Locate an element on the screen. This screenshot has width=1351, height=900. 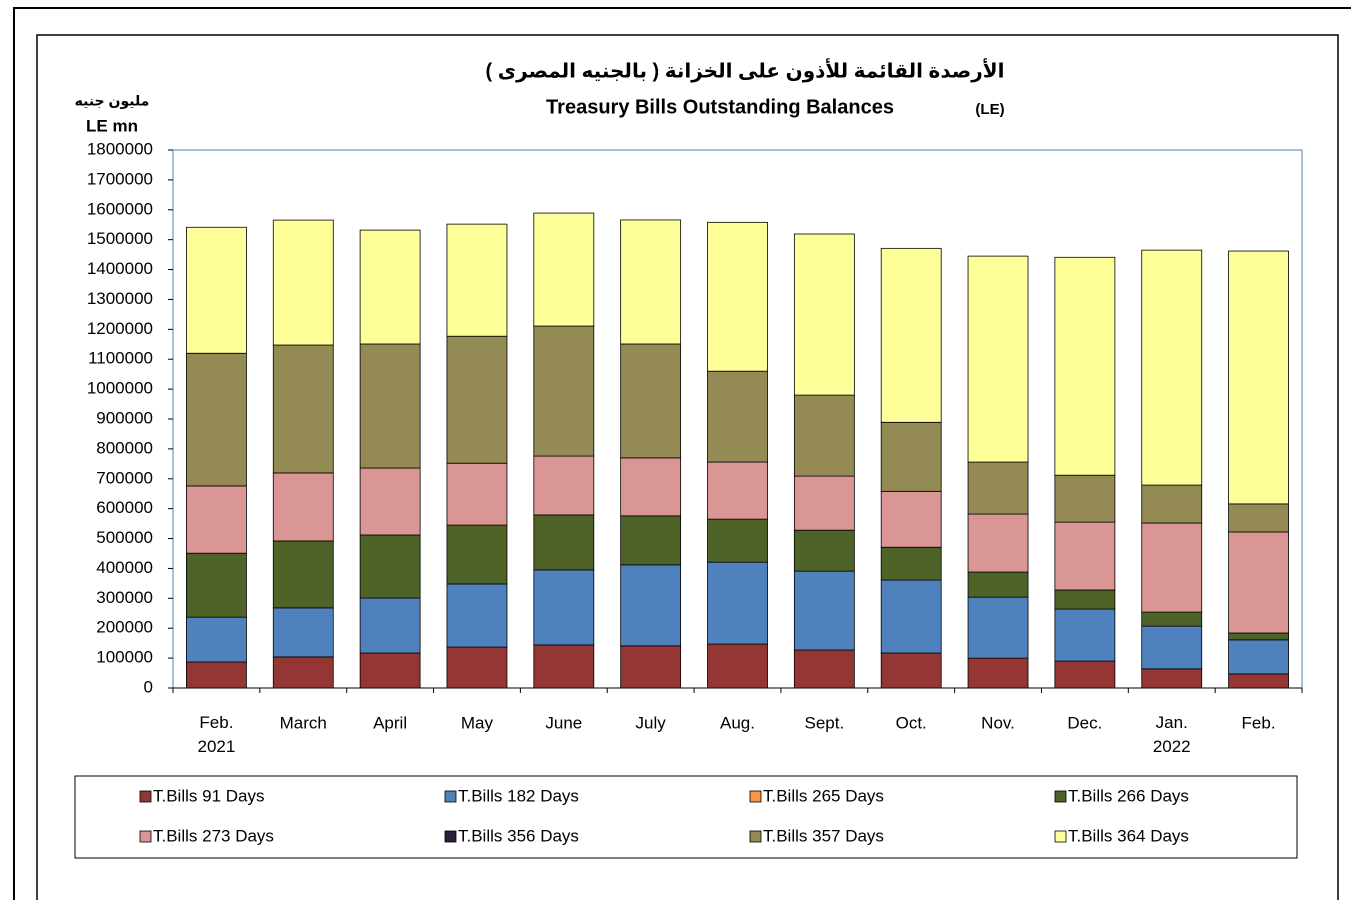
y-tick-label: 1300000 is located at coordinates (120, 298).